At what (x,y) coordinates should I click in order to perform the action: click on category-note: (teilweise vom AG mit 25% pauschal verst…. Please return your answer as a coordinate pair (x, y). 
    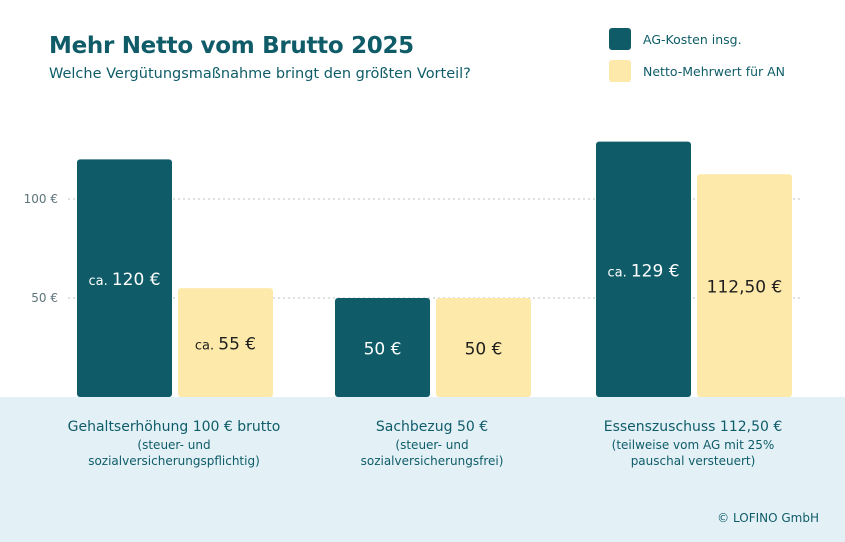
    Looking at the image, I should click on (693, 453).